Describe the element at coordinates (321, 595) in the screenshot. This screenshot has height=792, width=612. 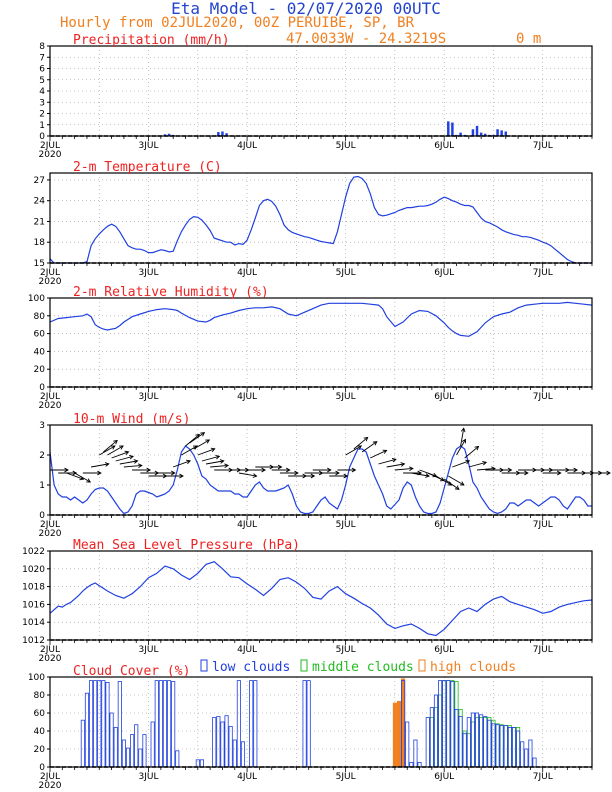
I see `panel-frame` at that location.